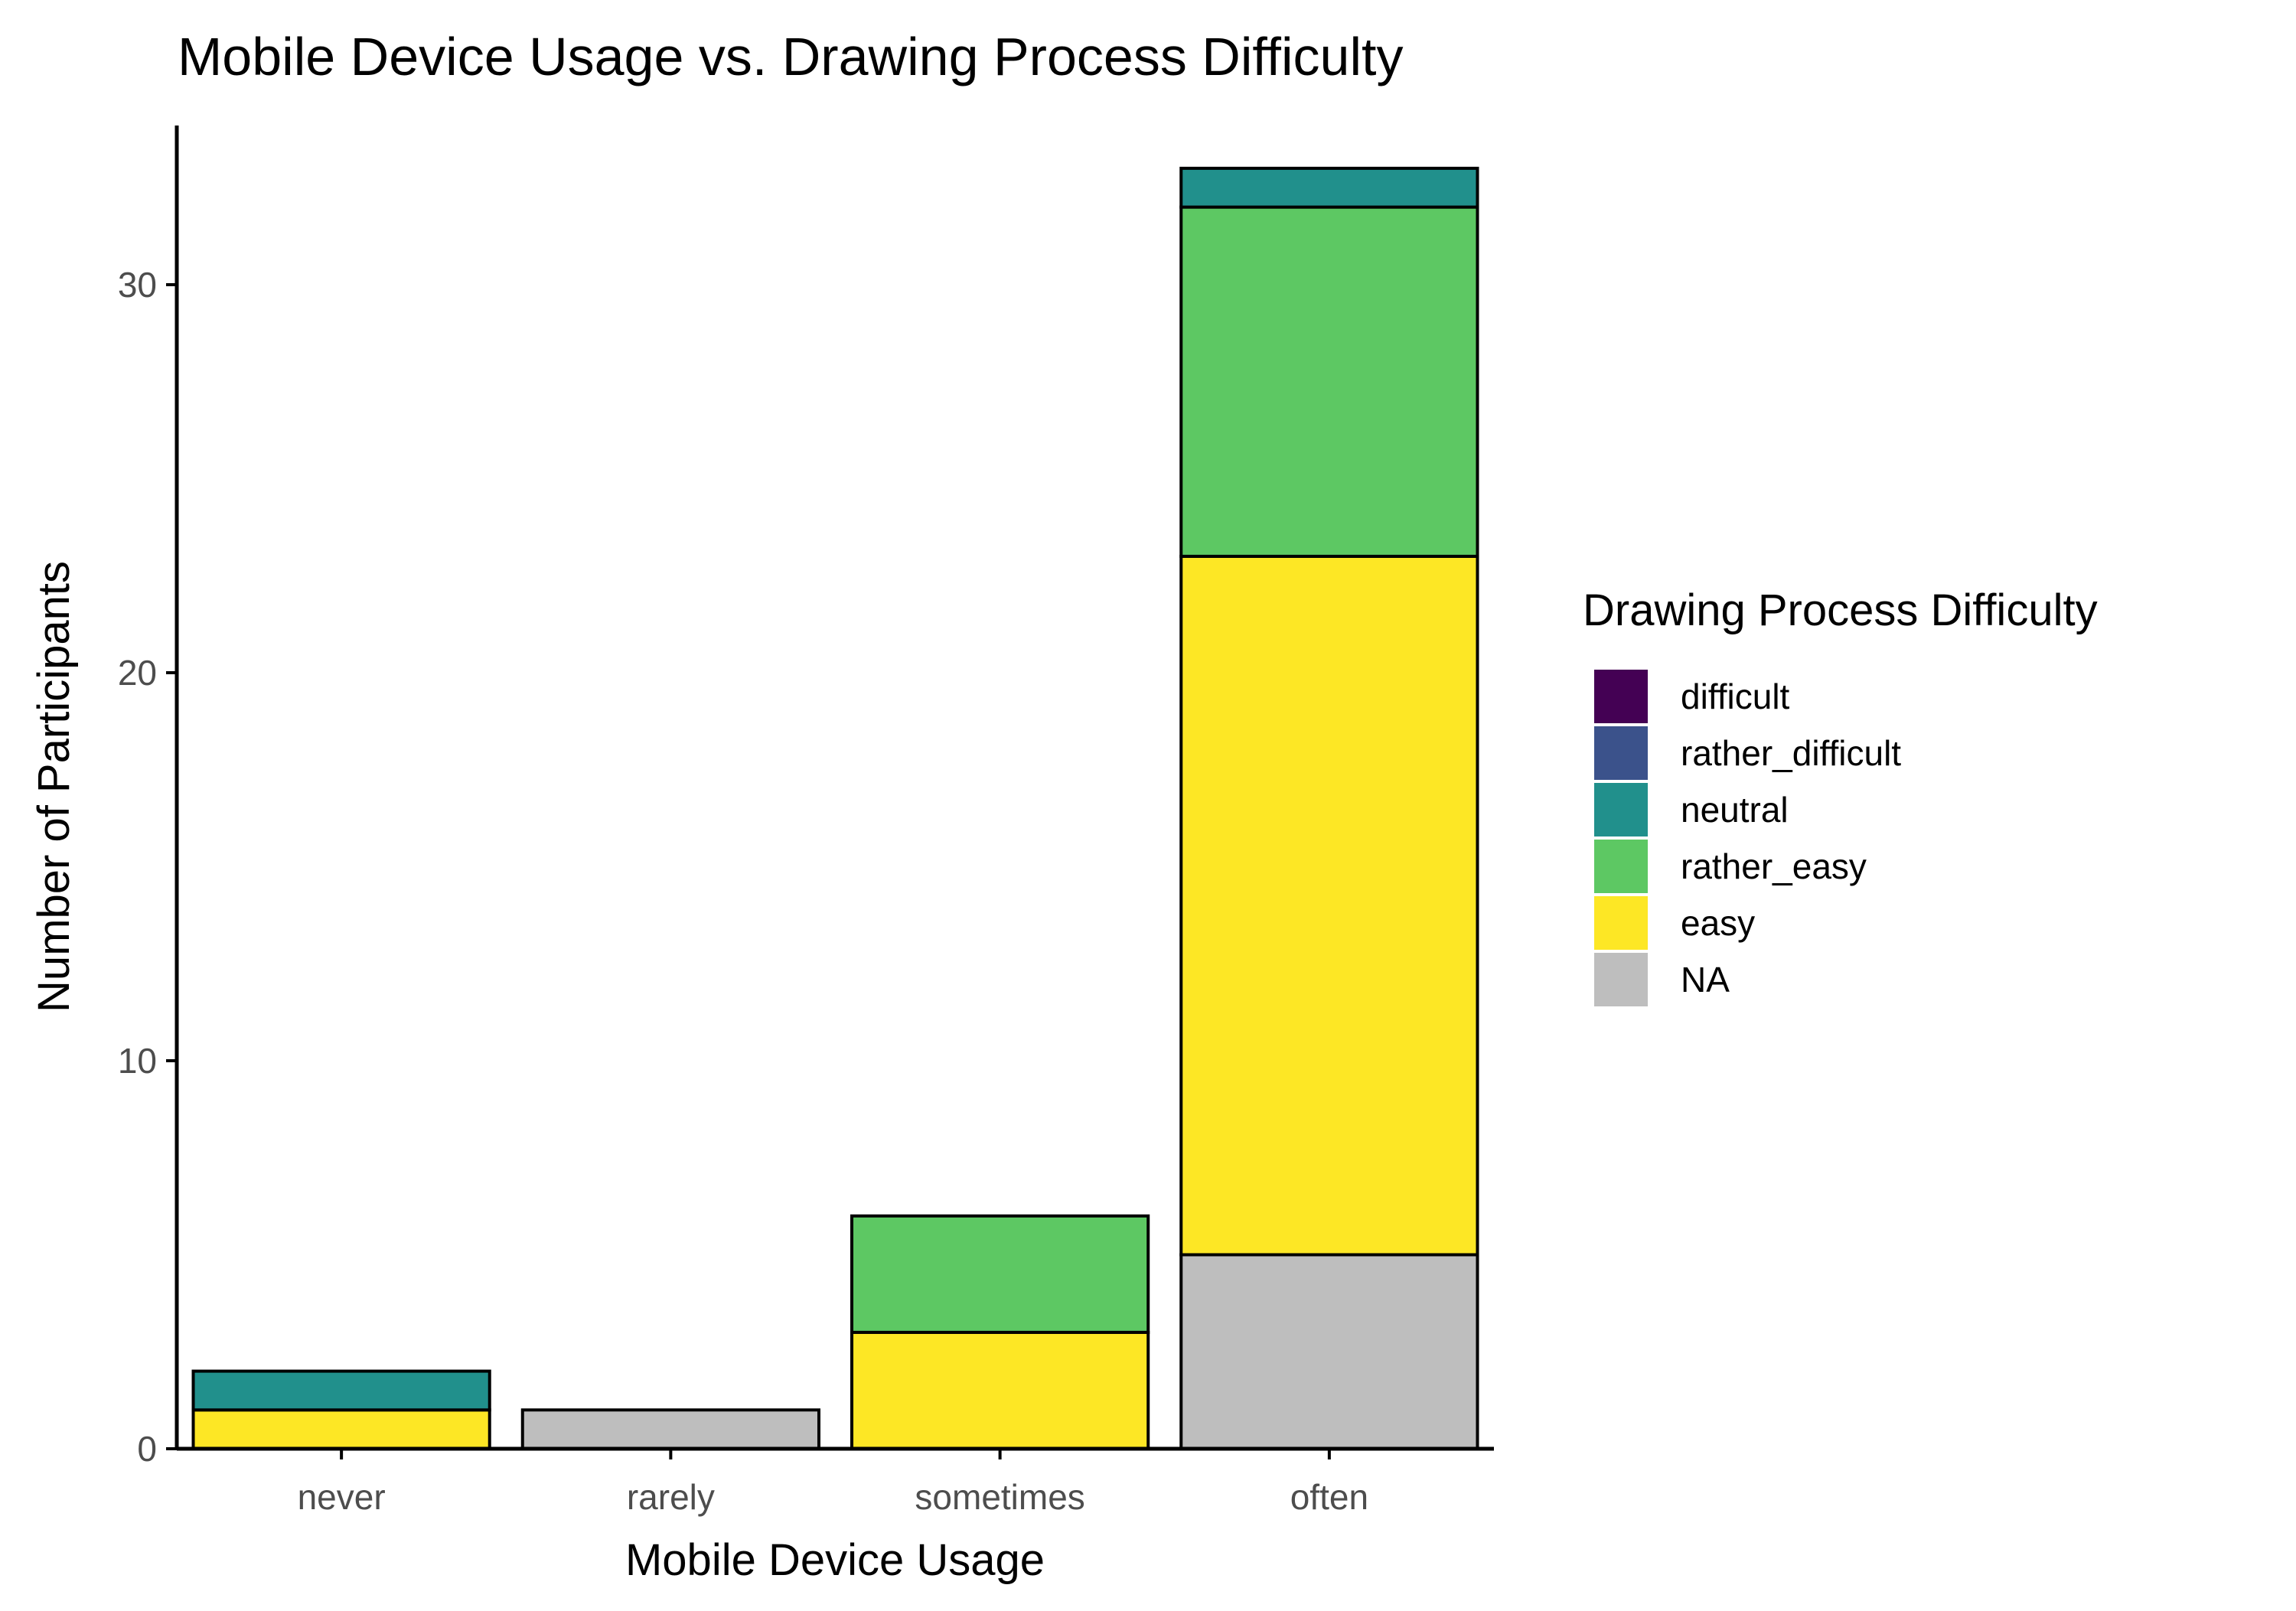 The height and width of the screenshot is (1611, 2296). I want to click on y-tick-label: 0, so click(147, 1449).